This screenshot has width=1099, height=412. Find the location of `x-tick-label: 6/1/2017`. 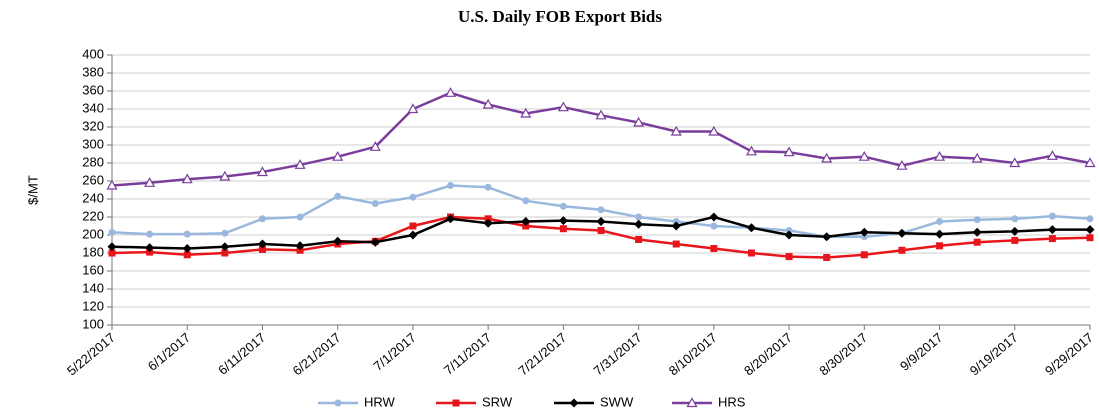

x-tick-label: 6/1/2017 is located at coordinates (169, 352).